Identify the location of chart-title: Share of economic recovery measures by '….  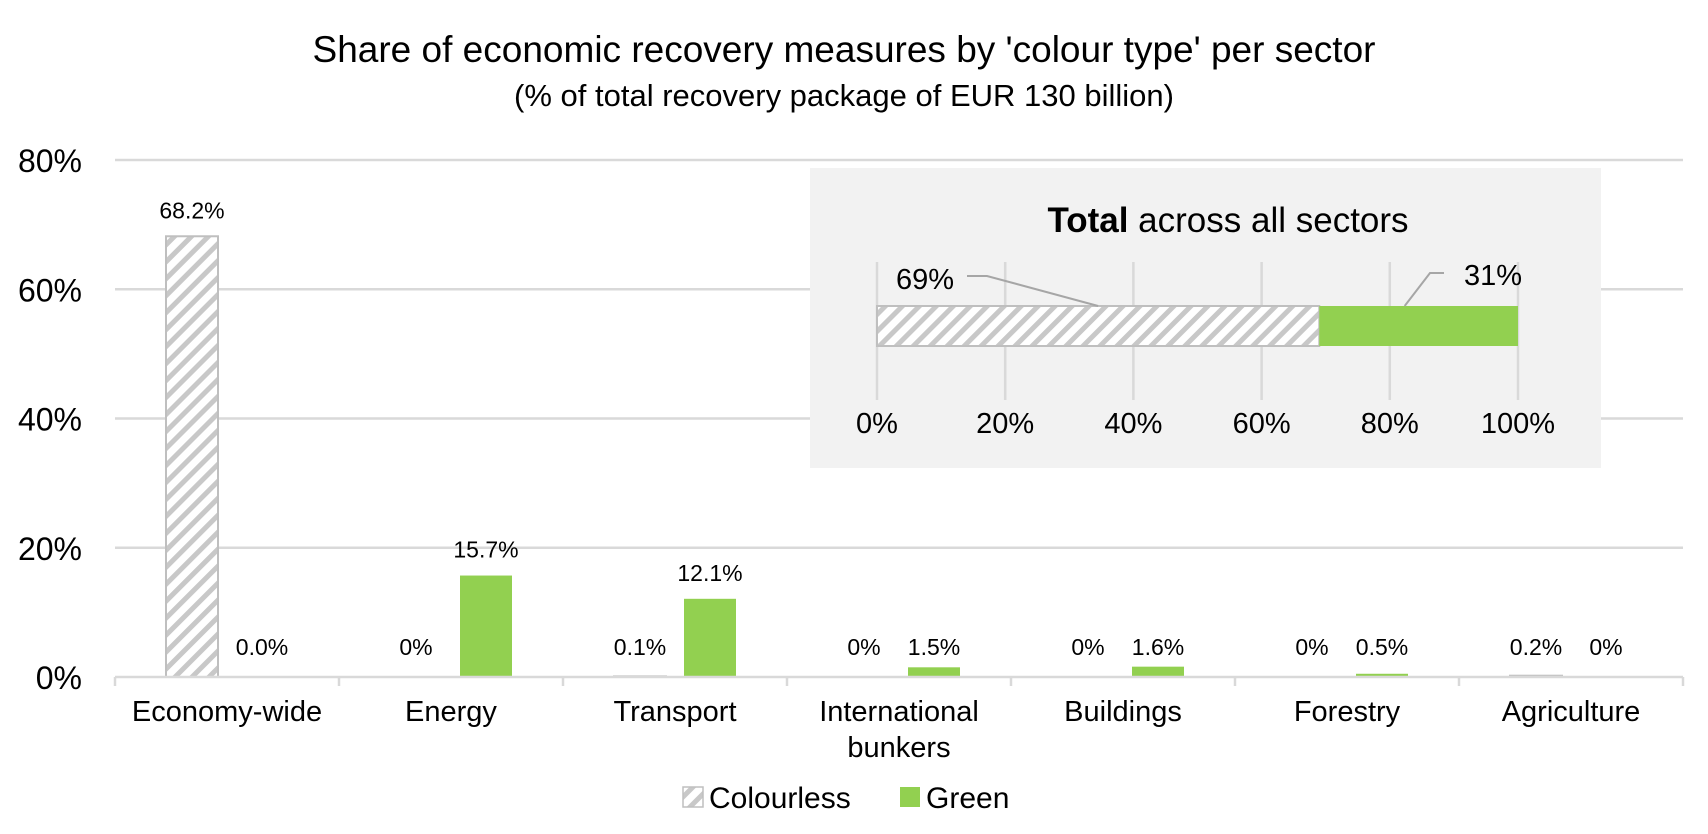
(844, 49).